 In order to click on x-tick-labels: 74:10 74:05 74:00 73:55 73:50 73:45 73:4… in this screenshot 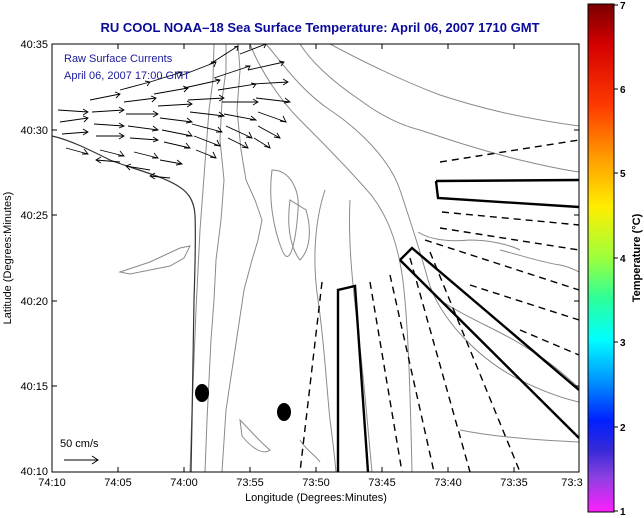, I will do `click(310, 483)`.